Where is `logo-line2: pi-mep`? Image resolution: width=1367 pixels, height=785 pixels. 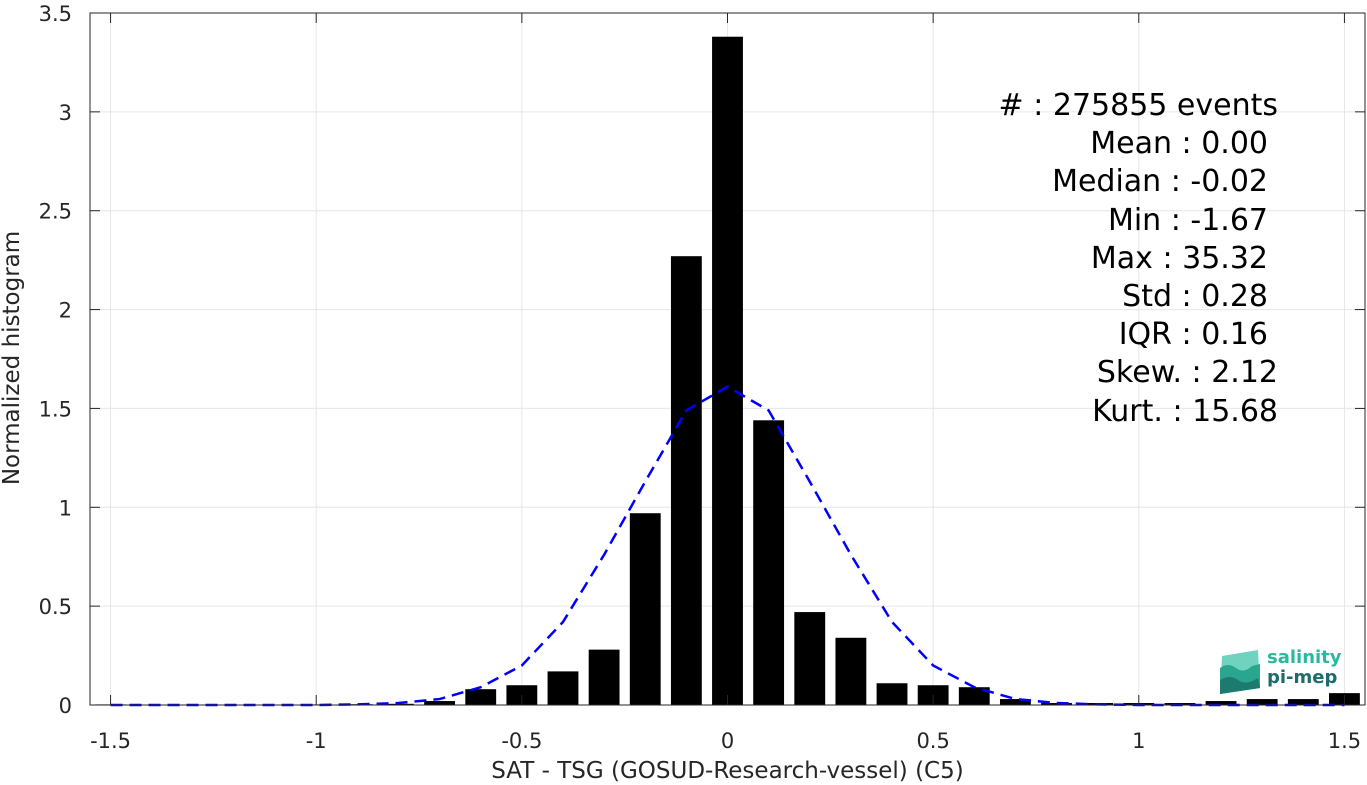
logo-line2: pi-mep is located at coordinates (1302, 677).